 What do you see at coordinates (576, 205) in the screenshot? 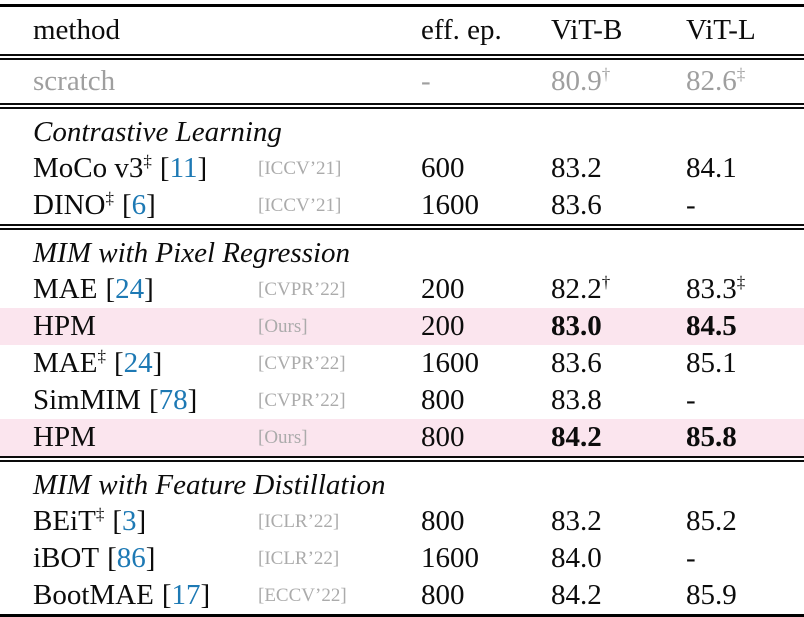
I see `vit-b-value: 83.6` at bounding box center [576, 205].